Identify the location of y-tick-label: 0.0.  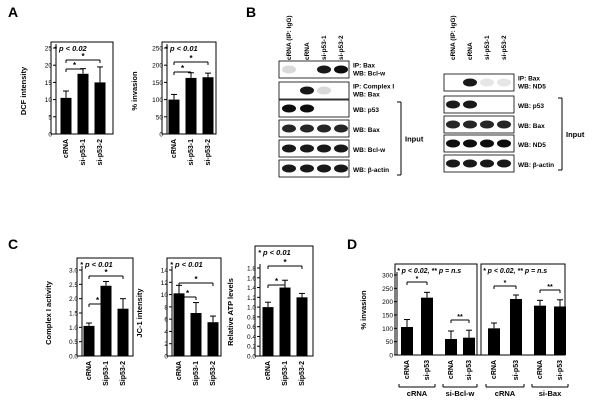
(73, 357).